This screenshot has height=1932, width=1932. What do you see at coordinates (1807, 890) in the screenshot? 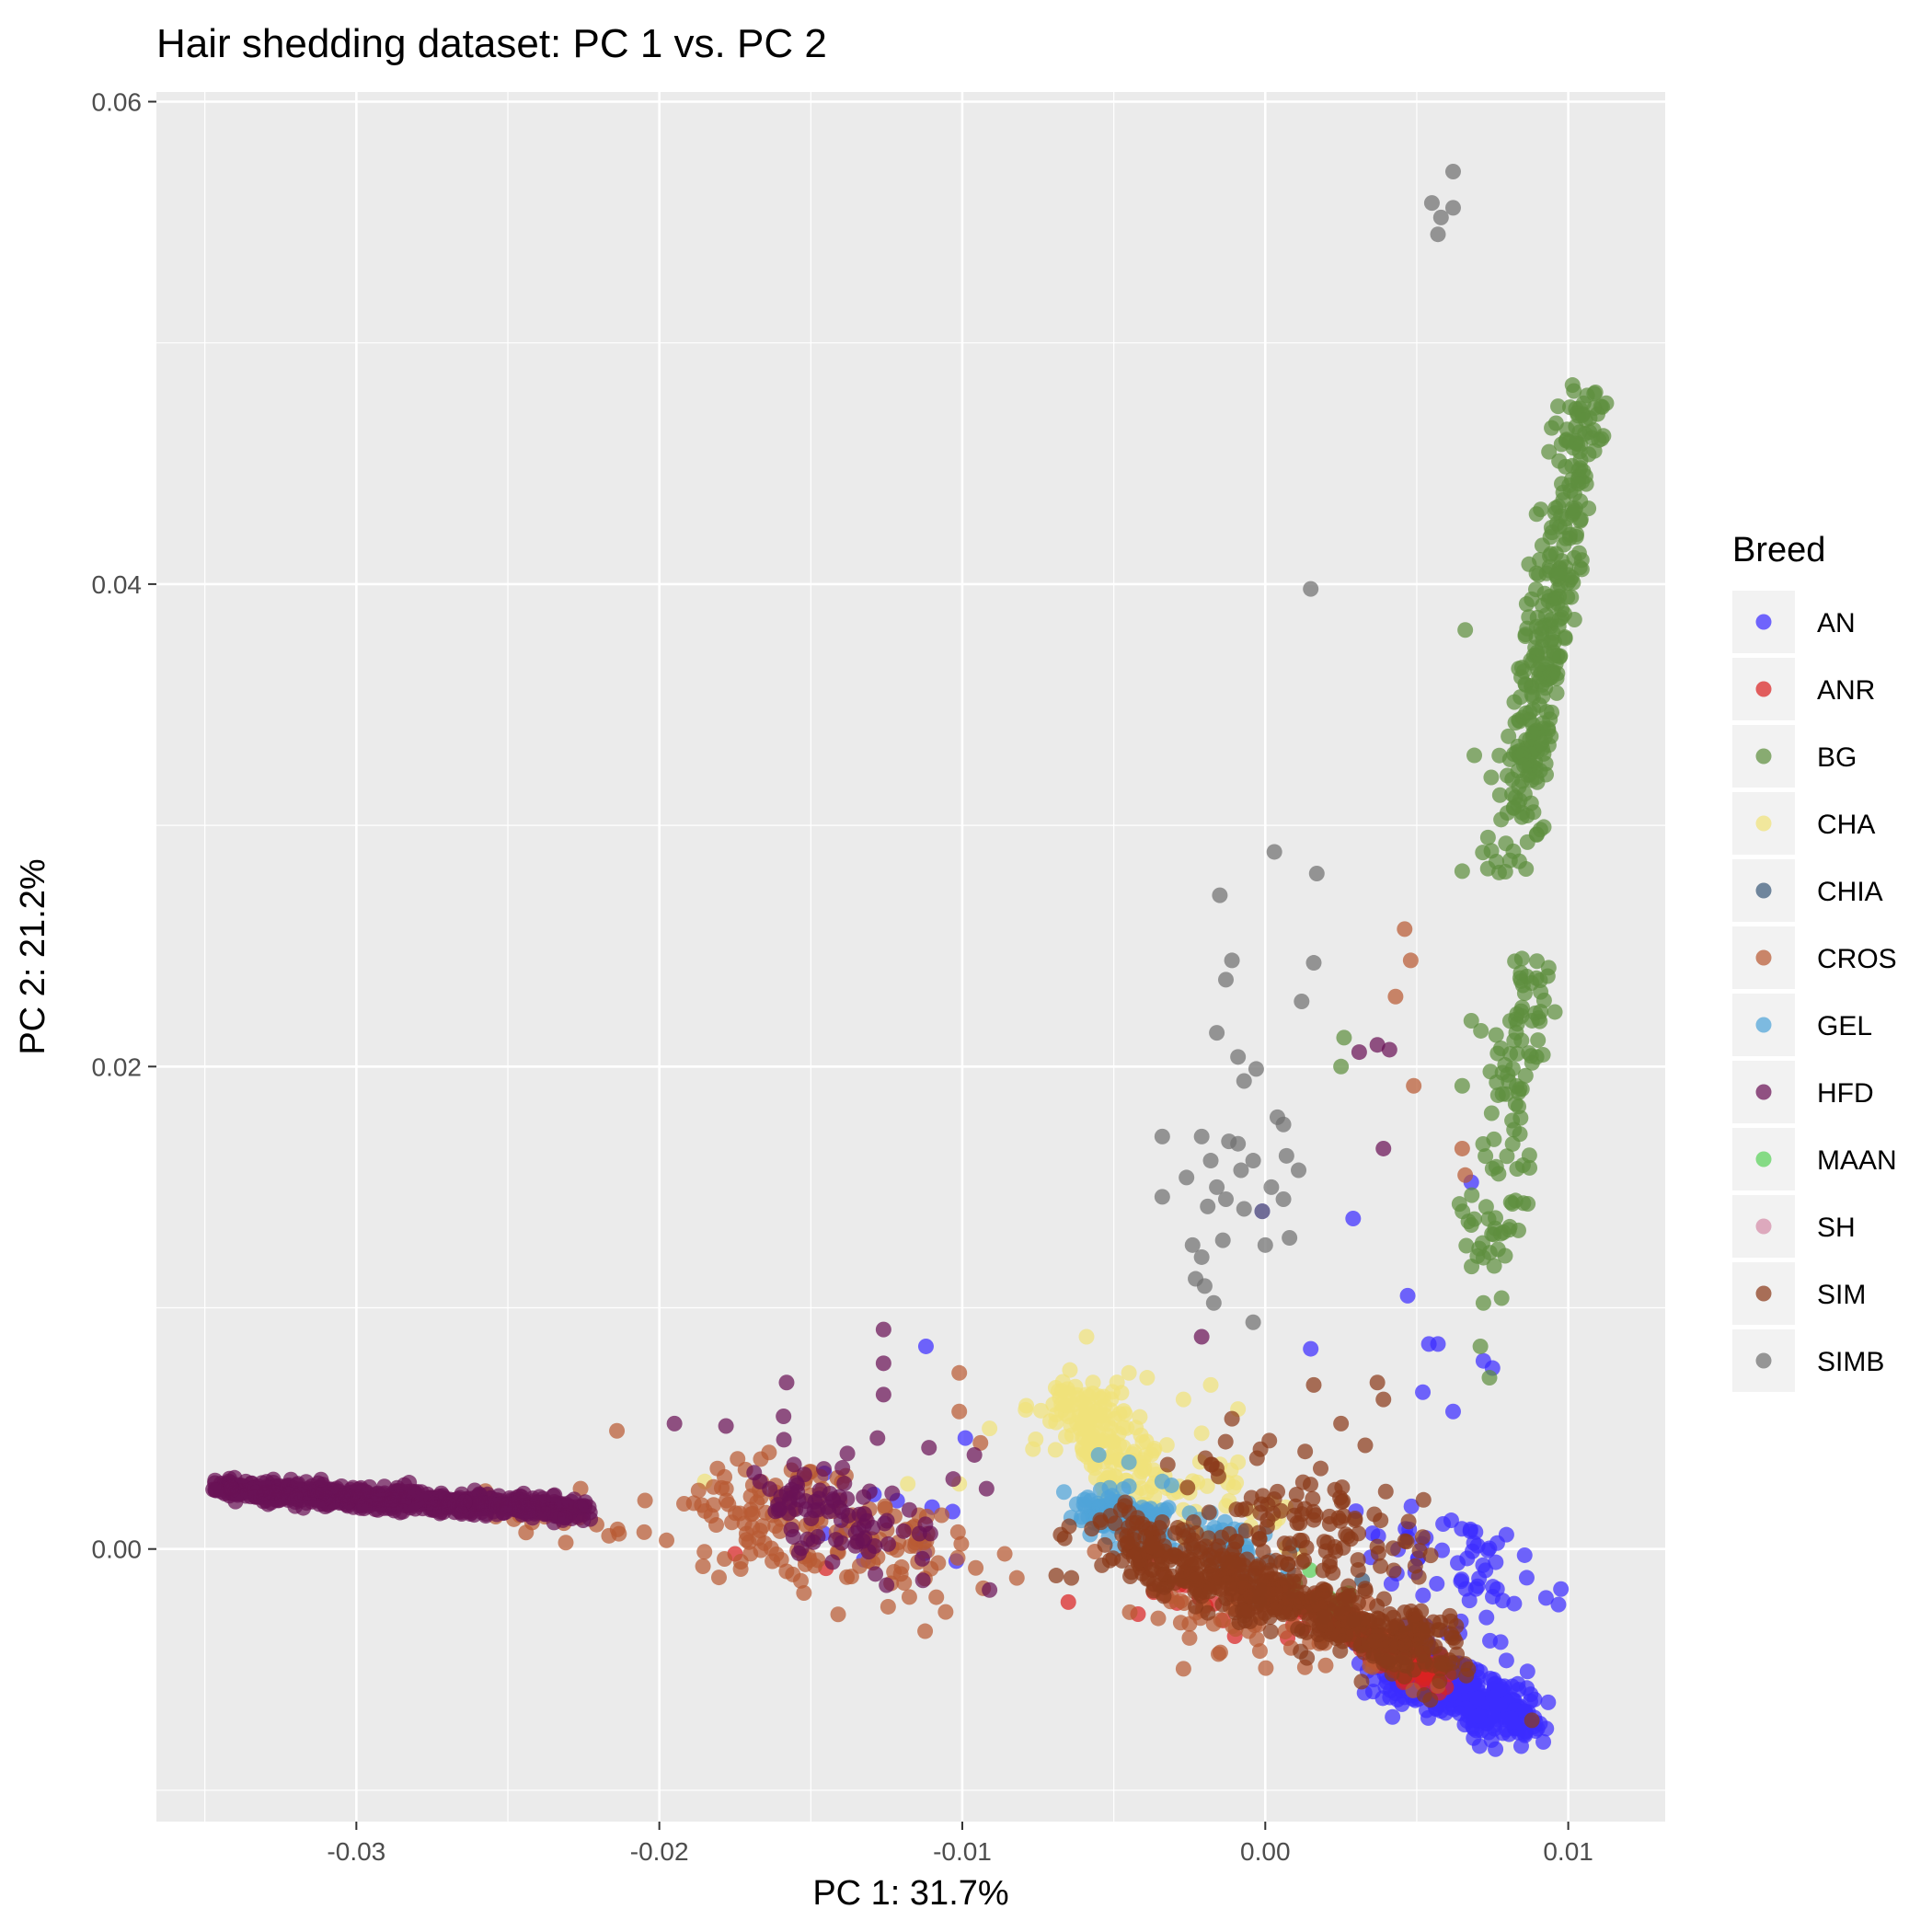
I see `legend-item-chia: CHIA` at bounding box center [1807, 890].